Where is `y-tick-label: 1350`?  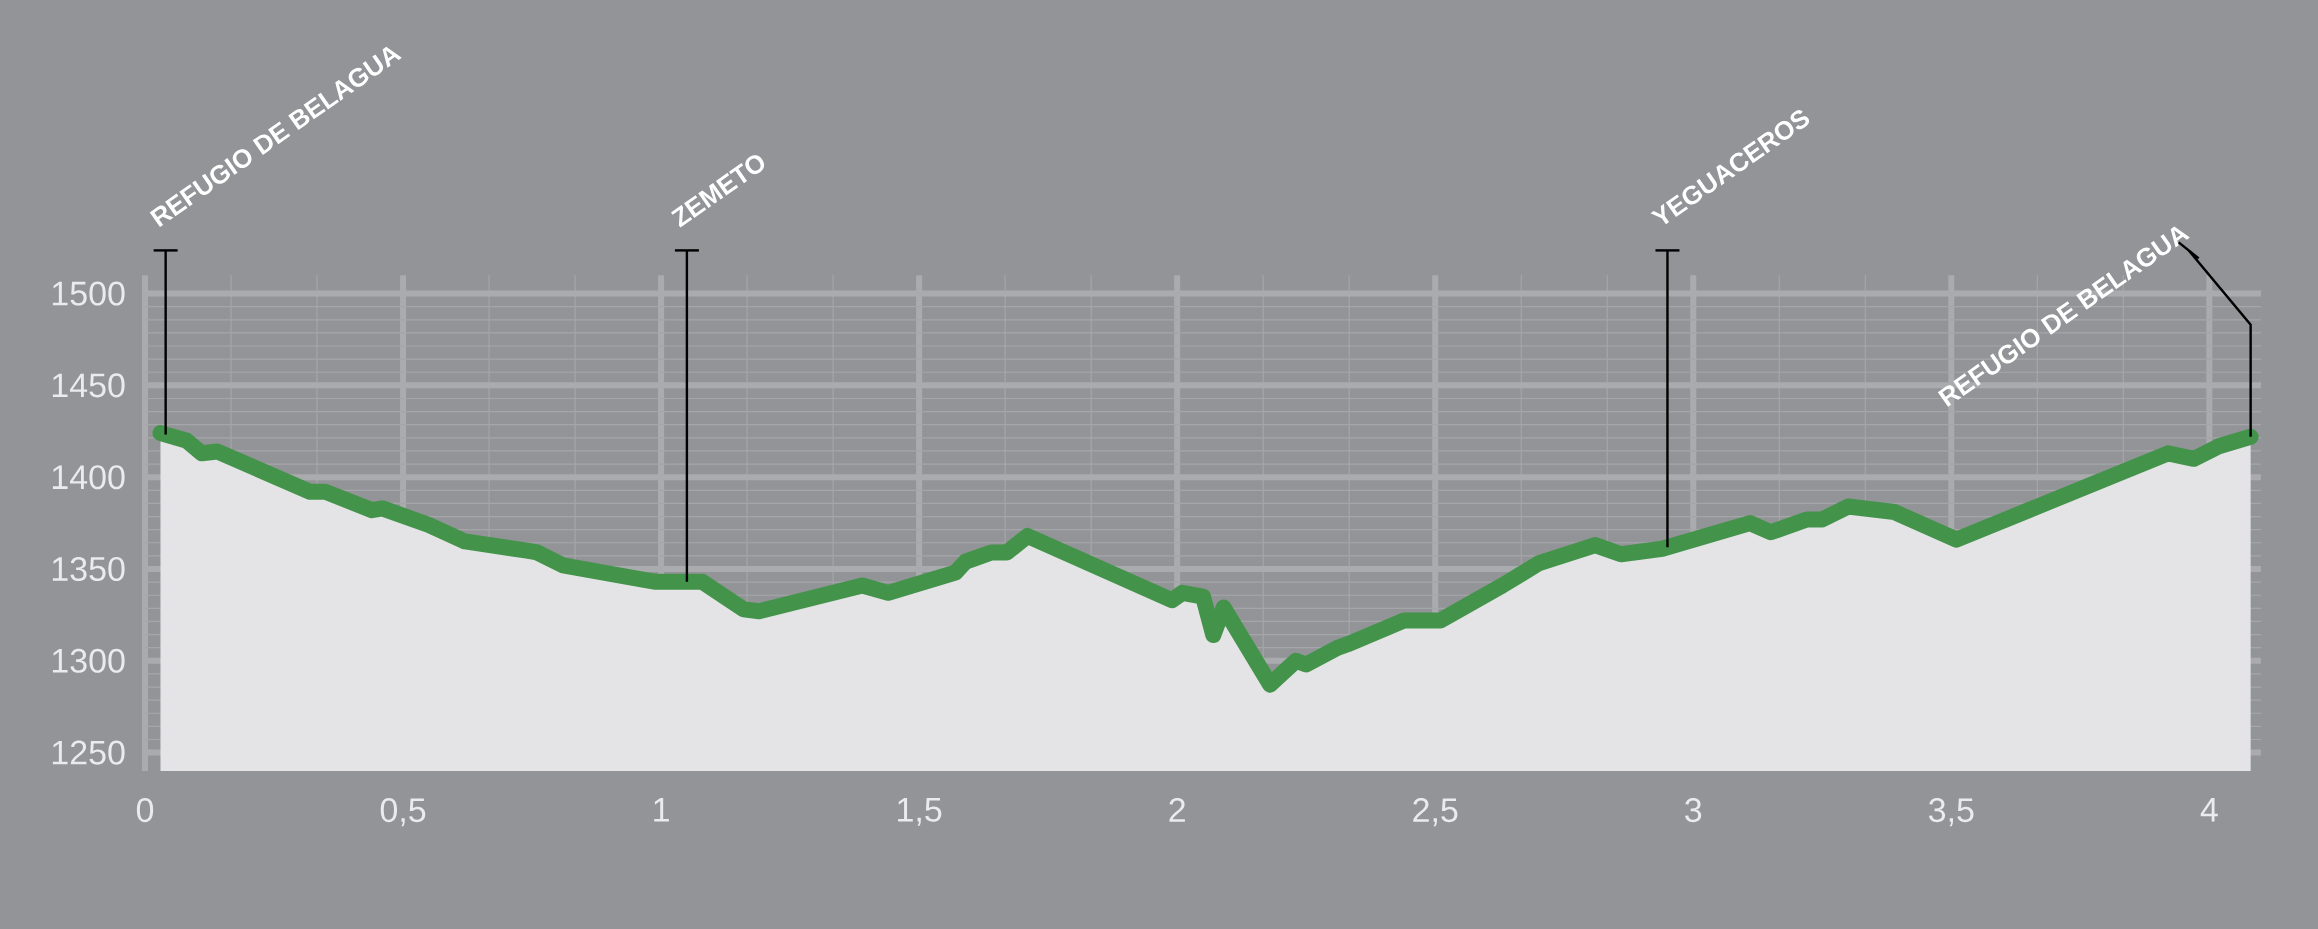 y-tick-label: 1350 is located at coordinates (88, 569).